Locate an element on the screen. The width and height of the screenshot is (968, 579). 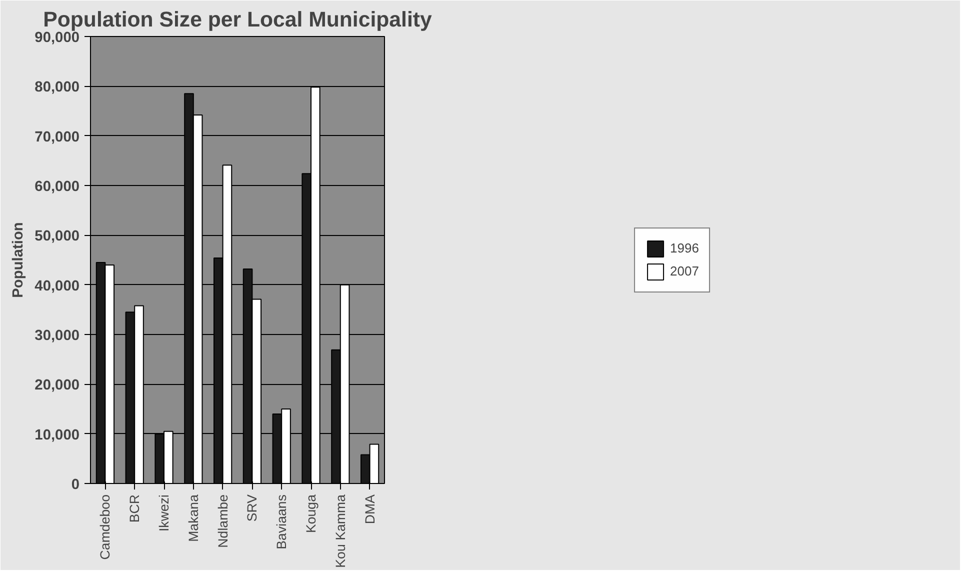
y-tick-label: 80,000 is located at coordinates (57, 88).